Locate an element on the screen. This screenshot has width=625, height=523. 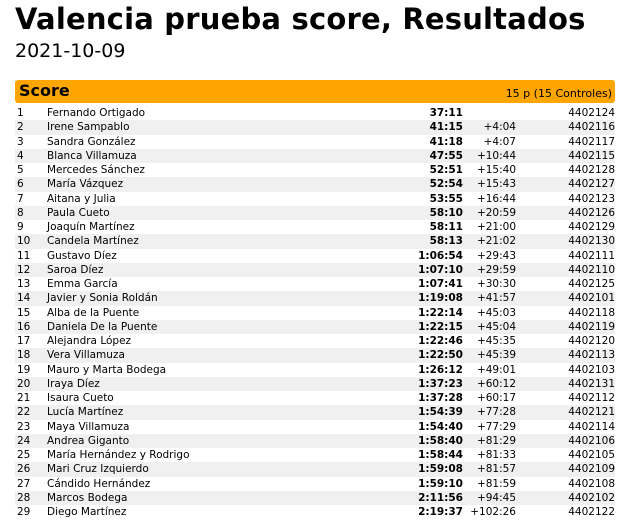
card-number: 4402101 is located at coordinates (591, 298).